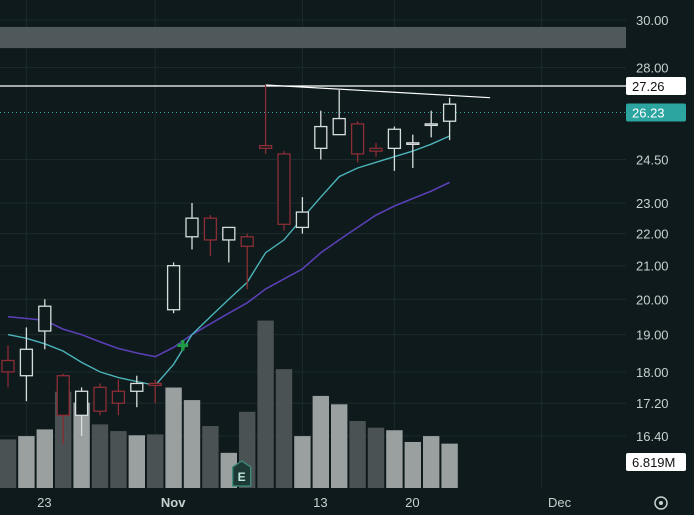  Describe the element at coordinates (560, 502) in the screenshot. I see `x-tick-label: Dec` at that location.